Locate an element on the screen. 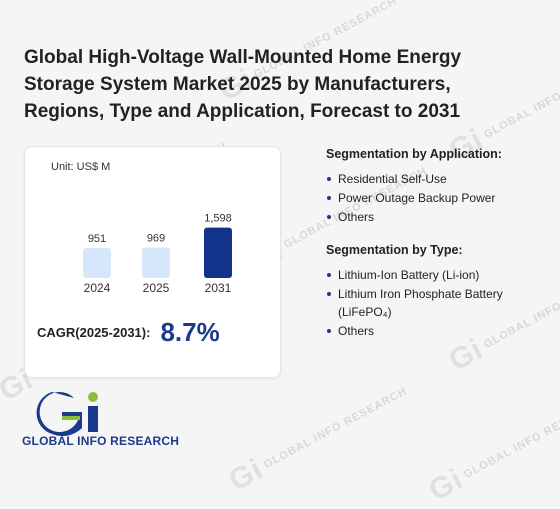 The image size is (560, 509). list-item: Lithium Iron Phosphate Battery (LiFePO₄) is located at coordinates (436, 303).